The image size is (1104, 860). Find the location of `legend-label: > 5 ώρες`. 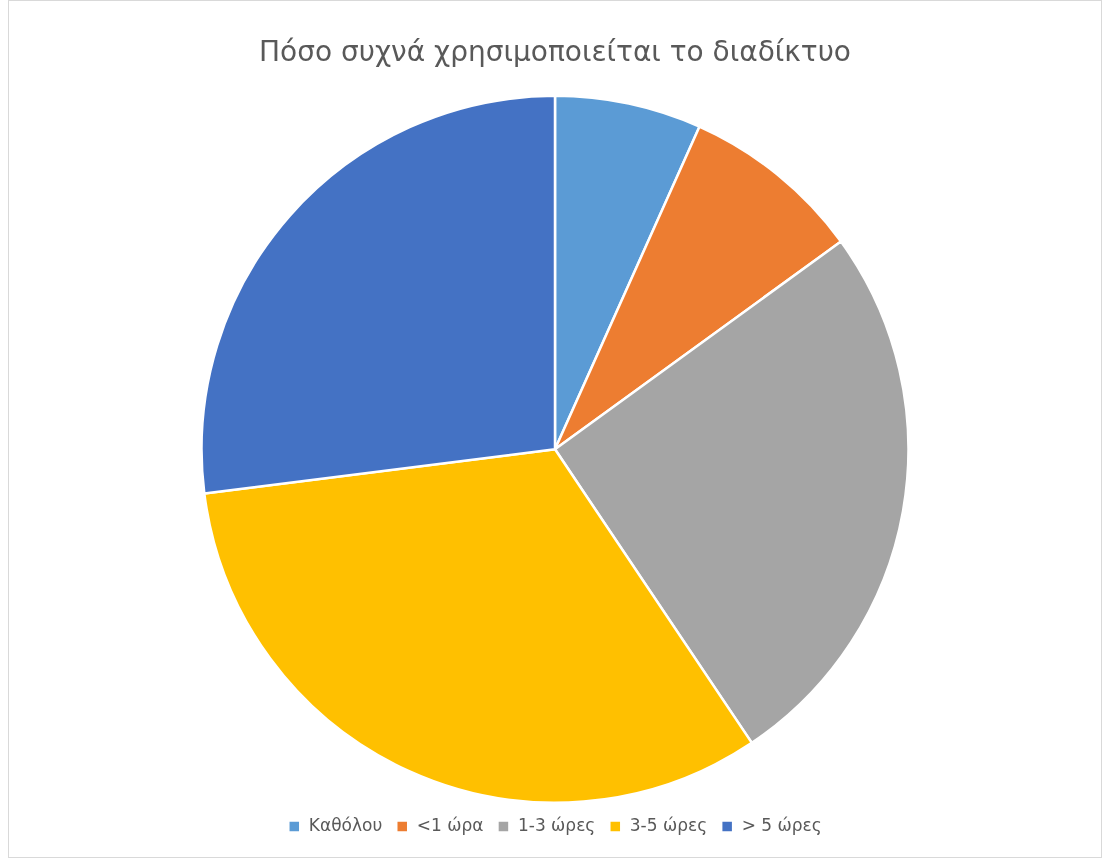

legend-label: > 5 ώρες is located at coordinates (781, 824).